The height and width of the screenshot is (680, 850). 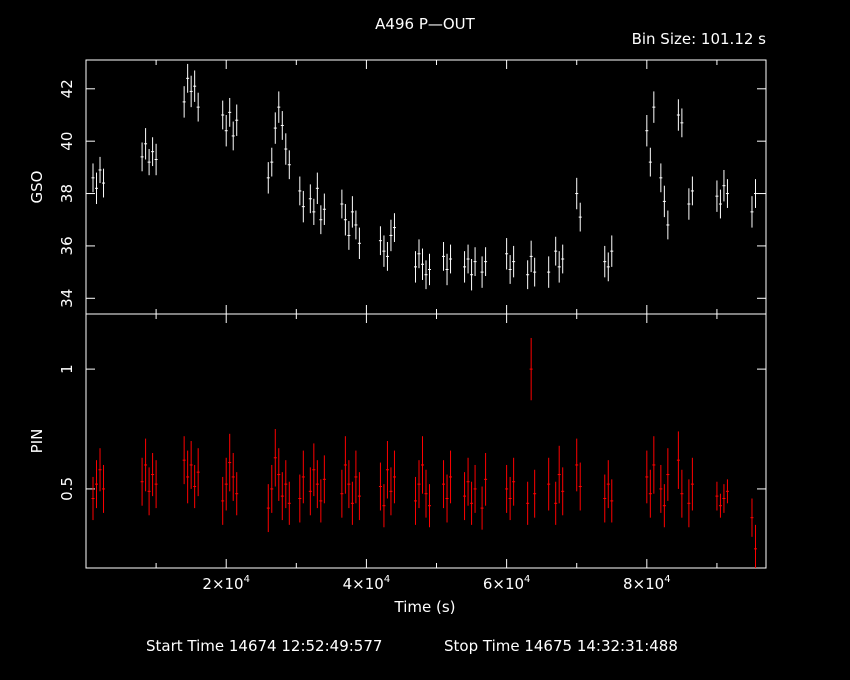 I want to click on gso-ytick-label: 40, so click(x=67, y=141).